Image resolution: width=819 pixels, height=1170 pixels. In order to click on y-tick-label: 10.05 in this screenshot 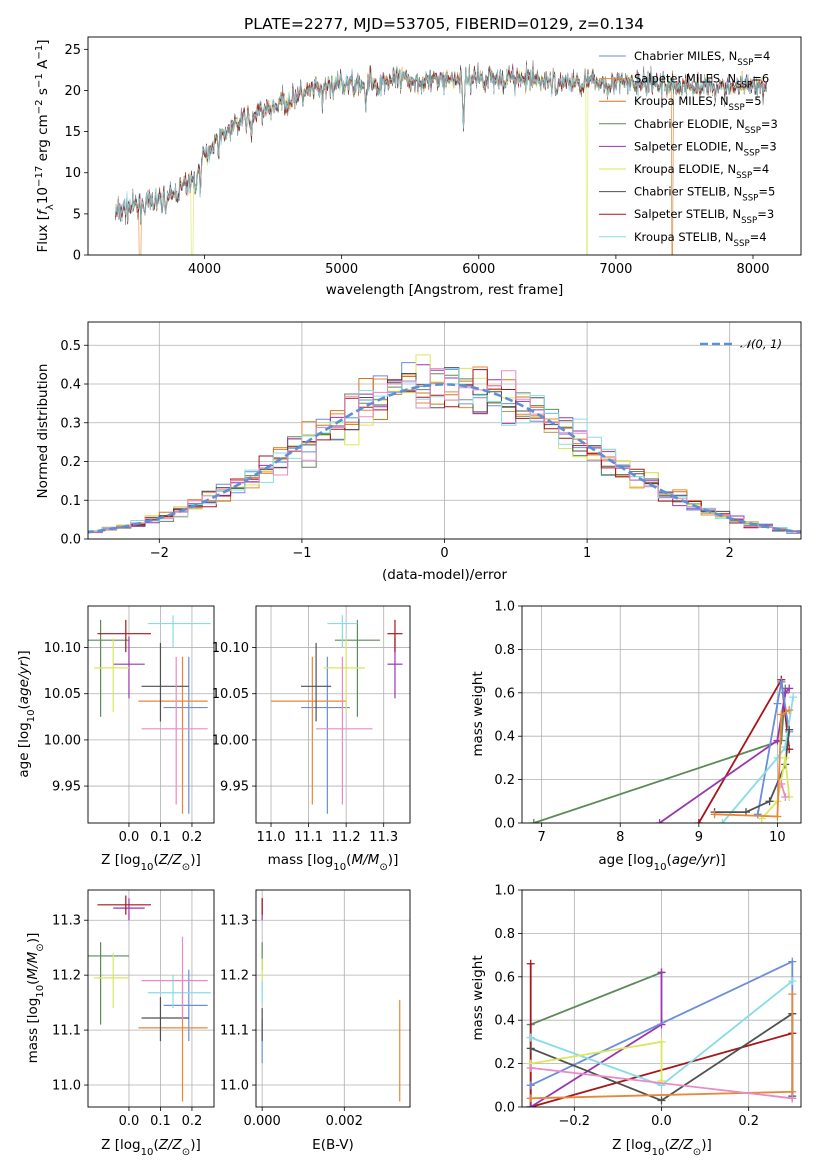, I will do `click(62, 694)`.